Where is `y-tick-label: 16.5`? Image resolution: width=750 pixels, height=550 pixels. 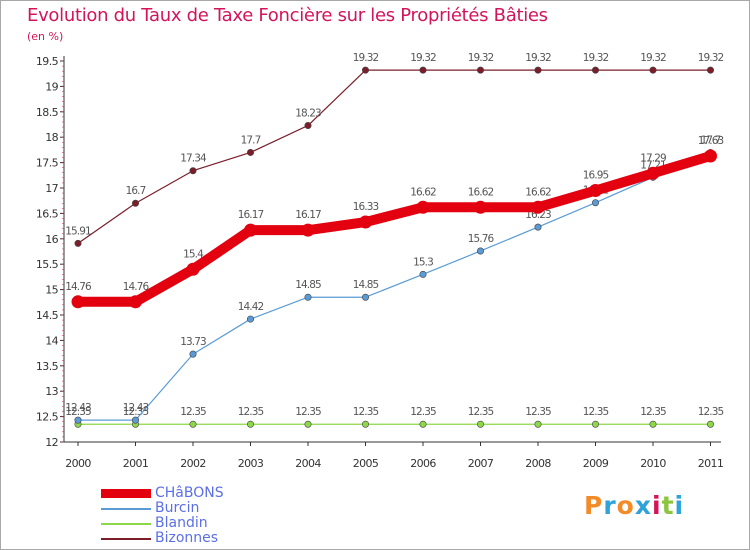
y-tick-label: 16.5 is located at coordinates (47, 213).